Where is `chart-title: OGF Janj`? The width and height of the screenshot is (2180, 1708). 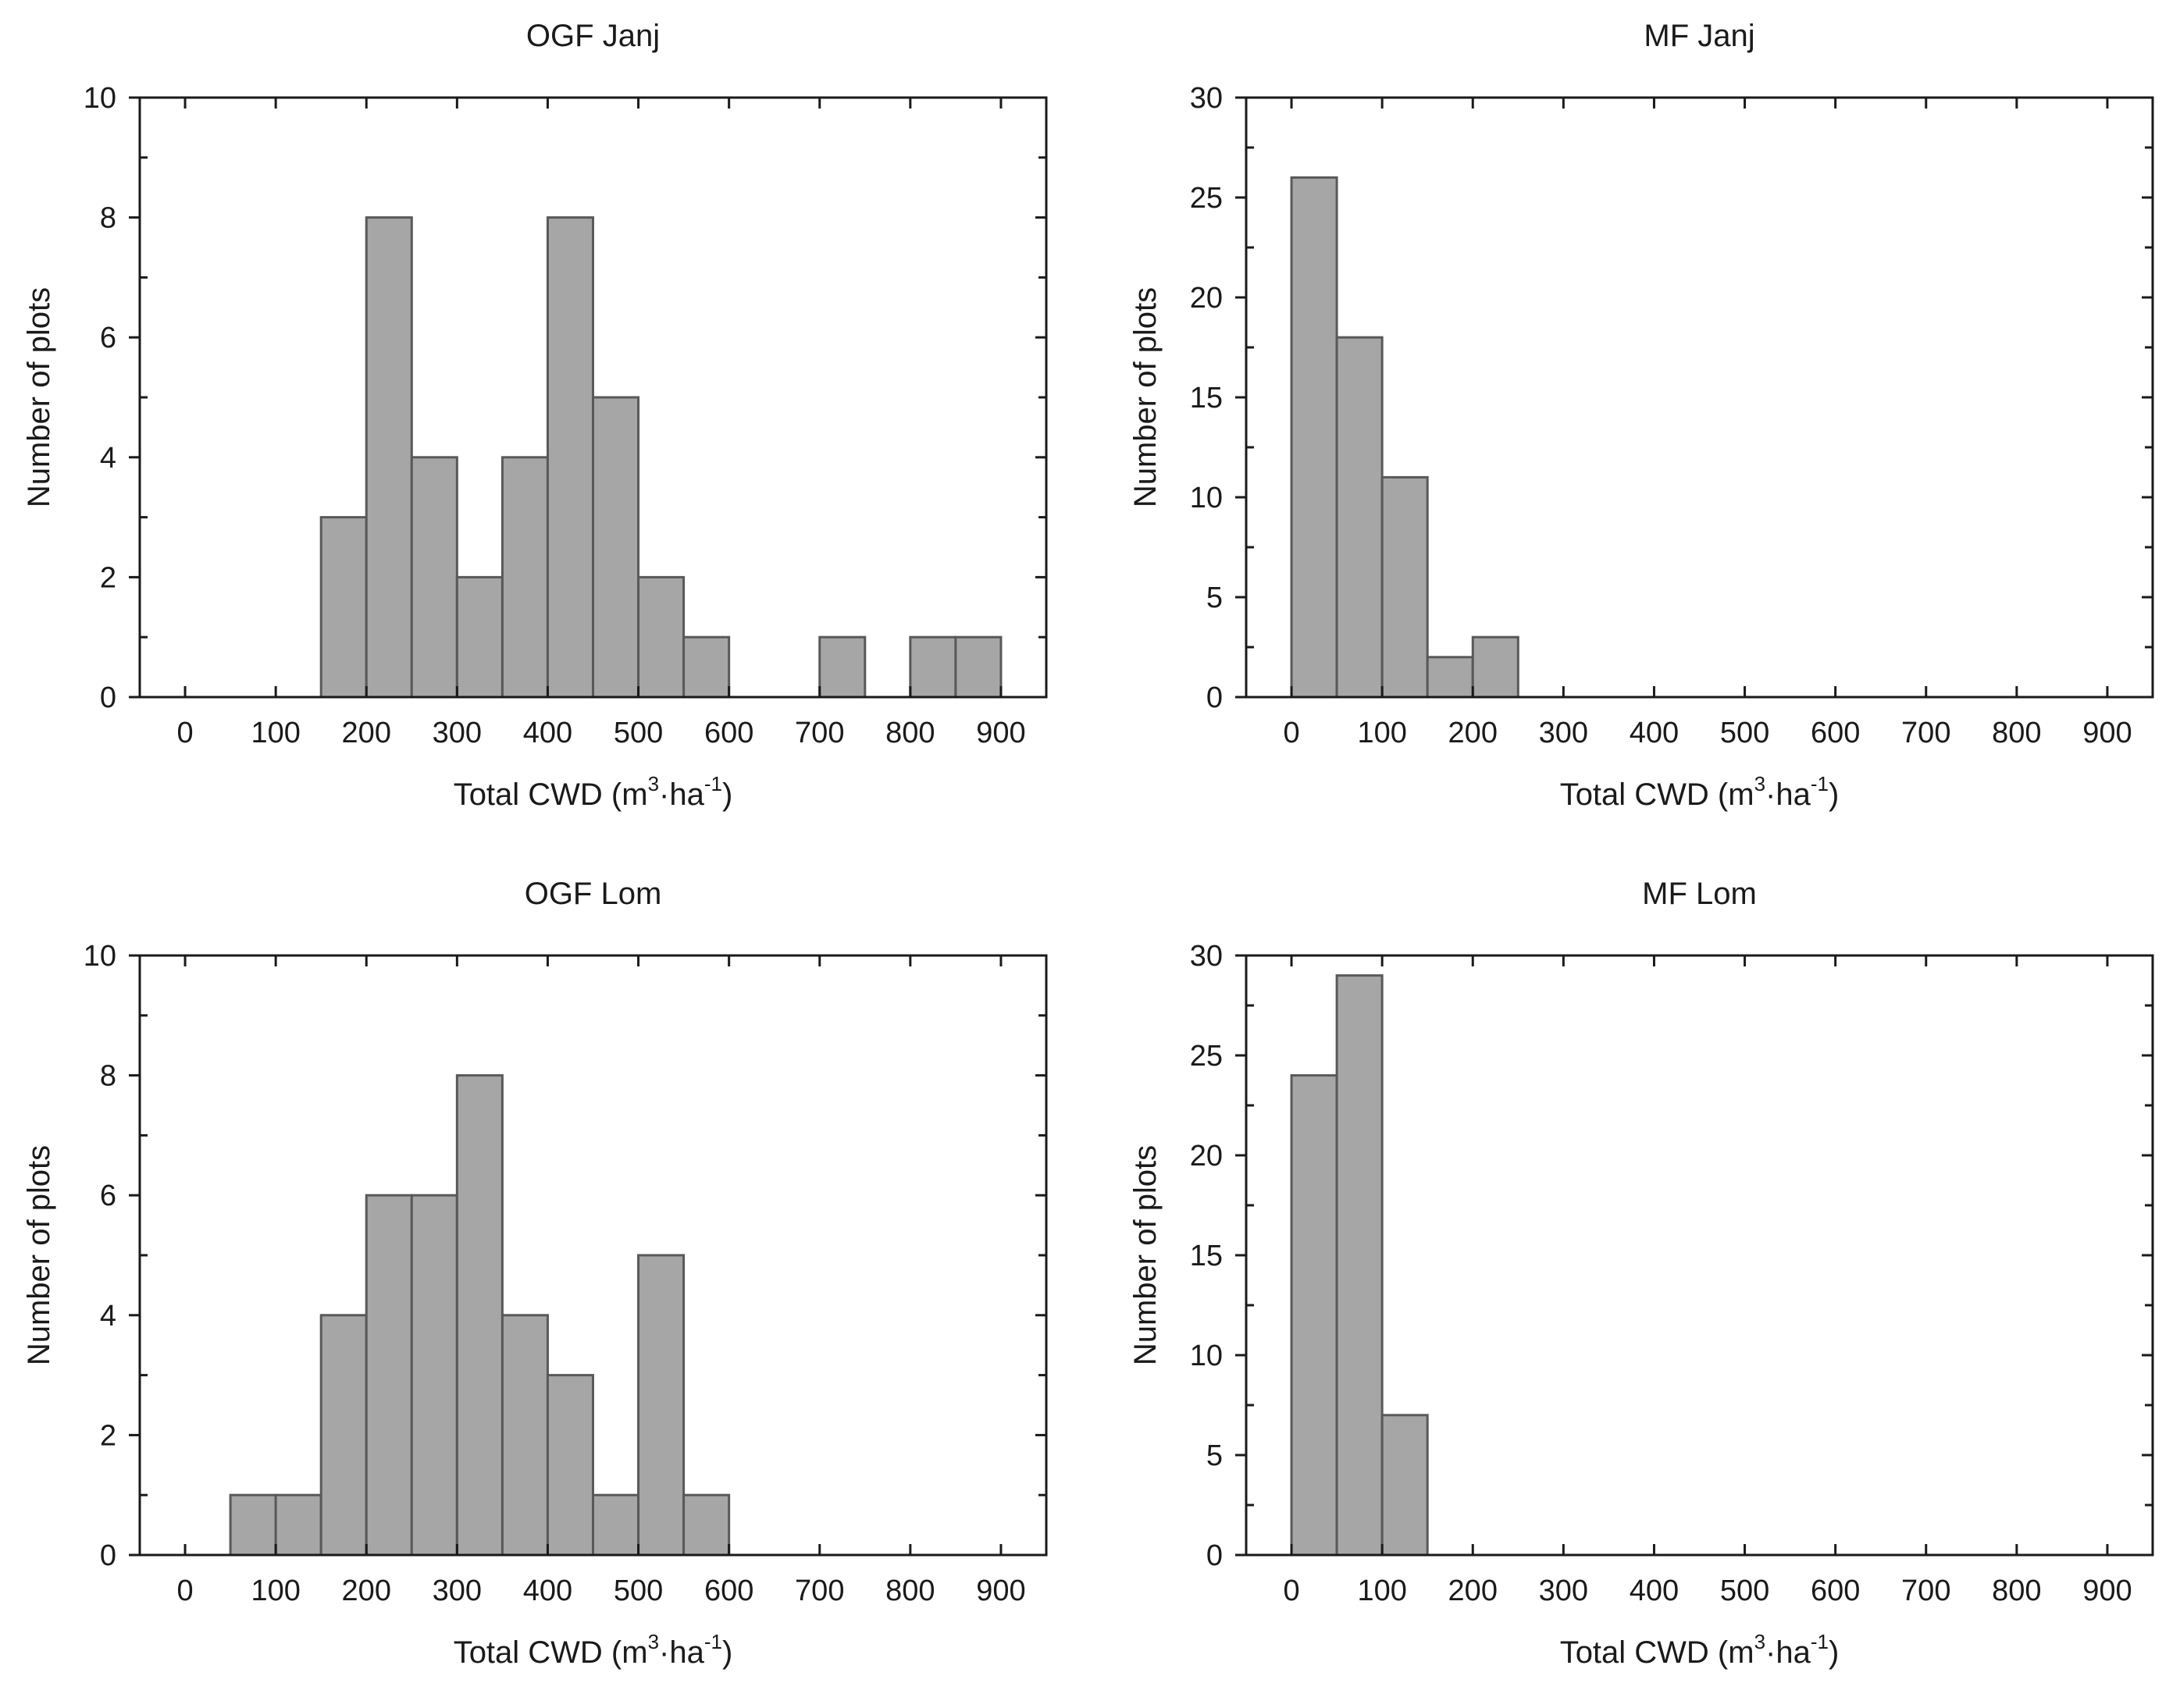 chart-title: OGF Janj is located at coordinates (593, 36).